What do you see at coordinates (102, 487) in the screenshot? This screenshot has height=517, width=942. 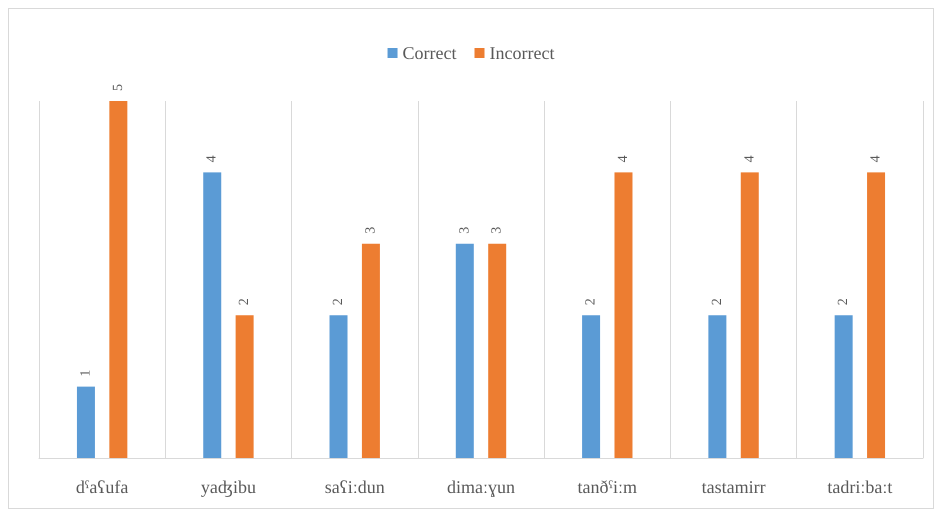 I see `x-tick-label: dˁaʕufa` at bounding box center [102, 487].